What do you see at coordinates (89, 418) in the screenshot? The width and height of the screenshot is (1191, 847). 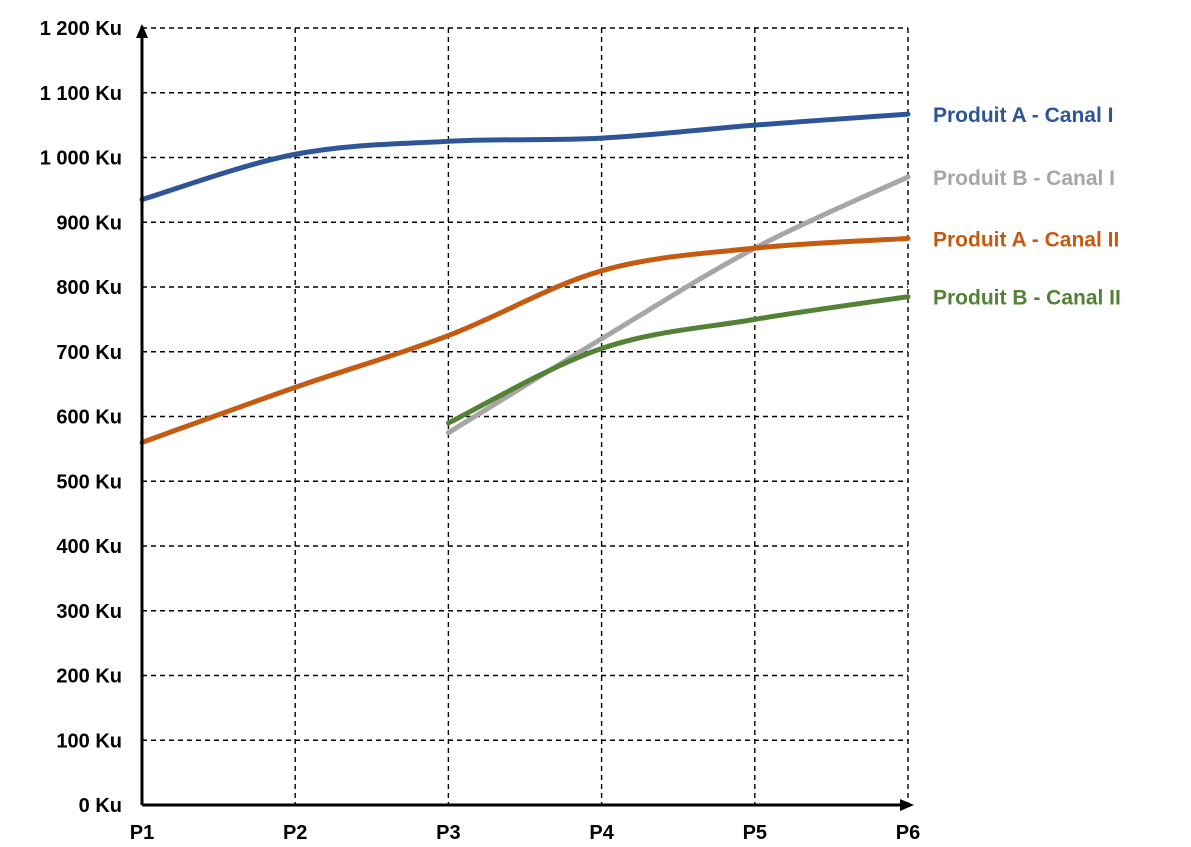 I see `y-tick-label: 600 Ku` at bounding box center [89, 418].